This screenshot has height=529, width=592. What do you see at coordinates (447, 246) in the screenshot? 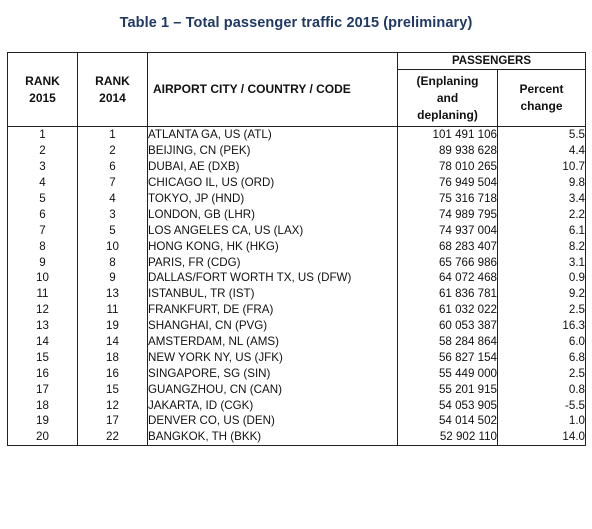
I see `passengers-cell: 68 283 407` at bounding box center [447, 246].